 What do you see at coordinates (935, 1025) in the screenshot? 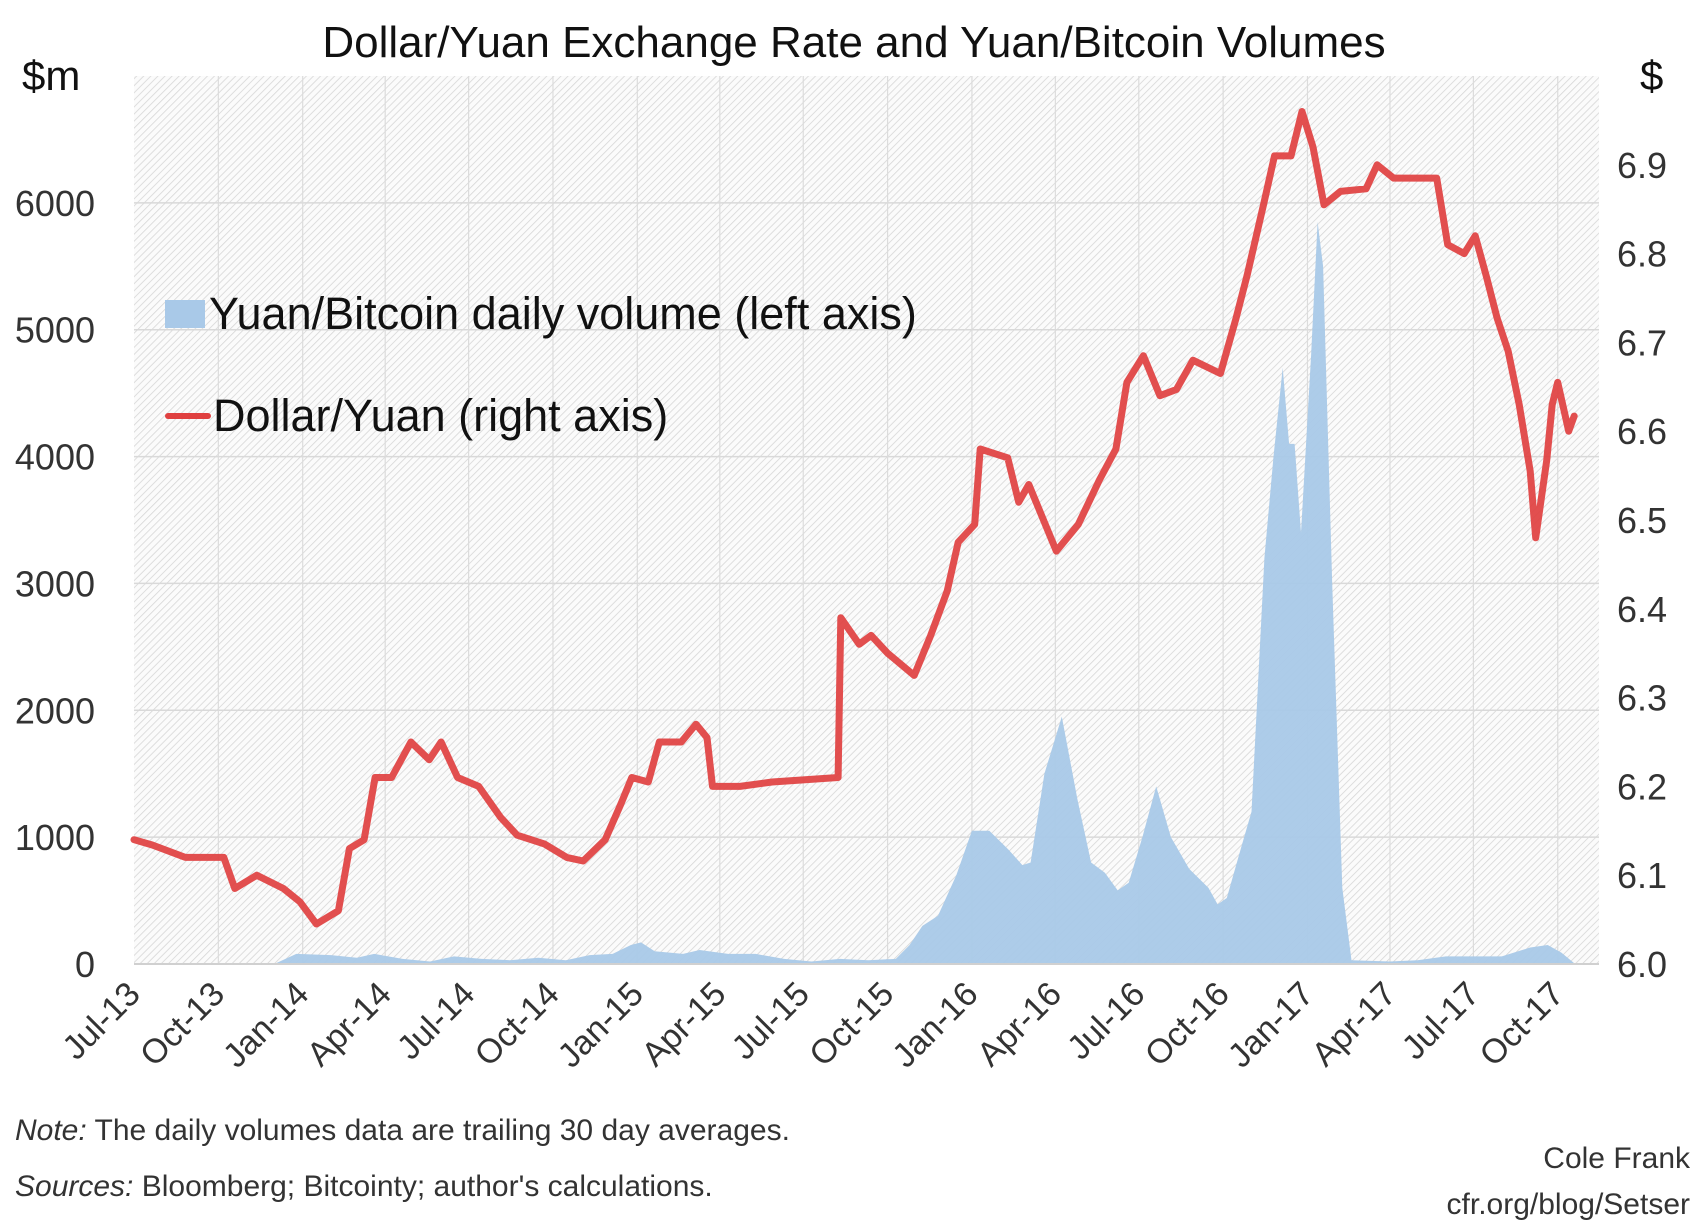
I see `x-axis-tick-label: Jan-16` at bounding box center [935, 1025].